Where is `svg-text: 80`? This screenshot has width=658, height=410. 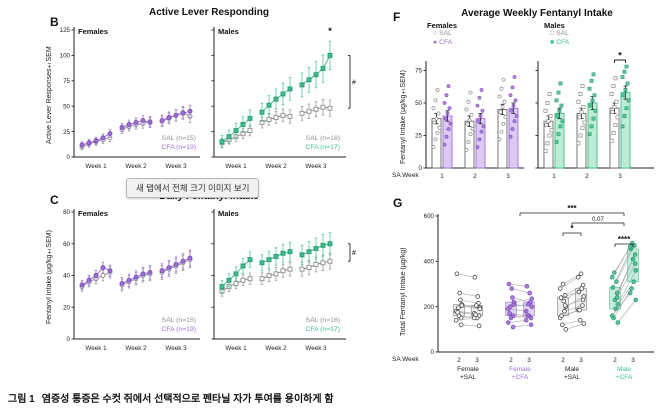 svg-text: 80 is located at coordinates (66, 212).